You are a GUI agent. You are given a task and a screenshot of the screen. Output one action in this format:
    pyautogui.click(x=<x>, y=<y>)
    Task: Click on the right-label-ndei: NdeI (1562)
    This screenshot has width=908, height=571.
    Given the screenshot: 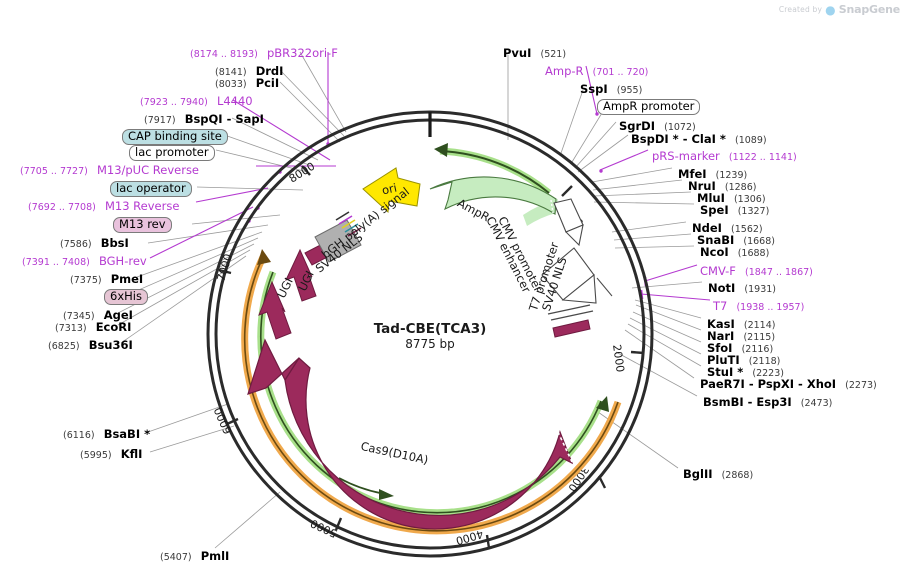 What is the action you would take?
    pyautogui.click(x=729, y=227)
    